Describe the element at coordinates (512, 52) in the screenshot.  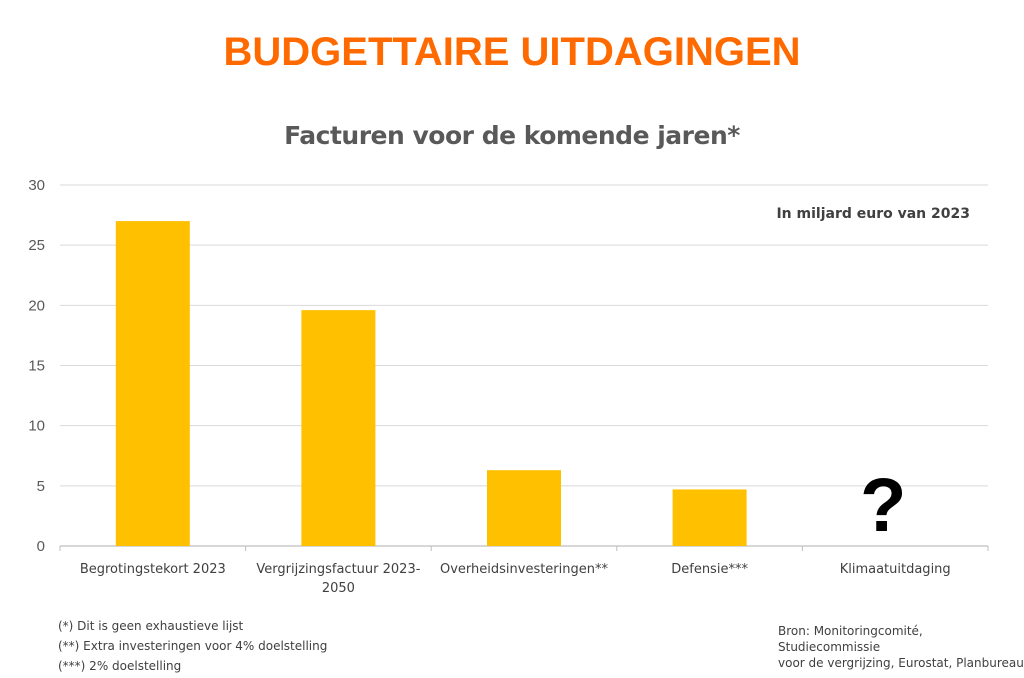
I see `slide-title: BUDGETTAIRE UITDAGINGEN` at that location.